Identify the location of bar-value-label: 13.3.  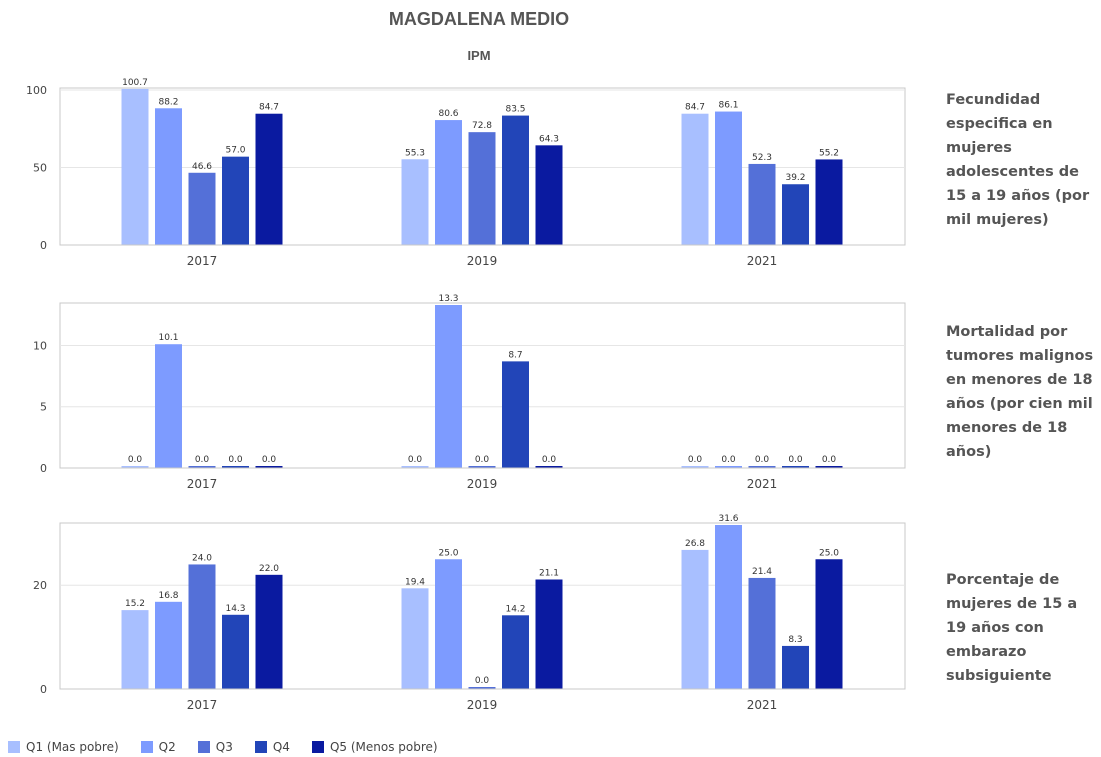
(448, 299).